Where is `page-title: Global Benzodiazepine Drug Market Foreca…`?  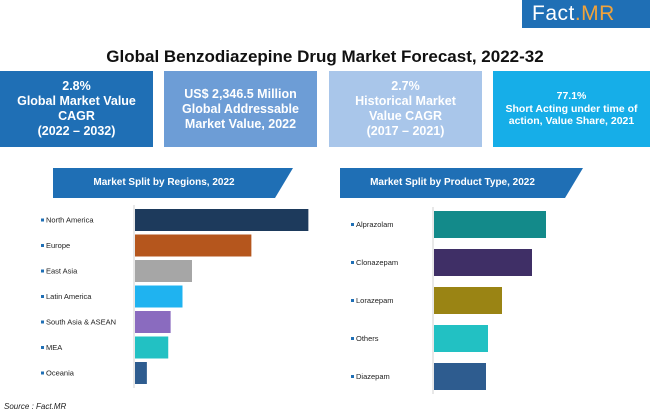 page-title: Global Benzodiazepine Drug Market Foreca… is located at coordinates (325, 56).